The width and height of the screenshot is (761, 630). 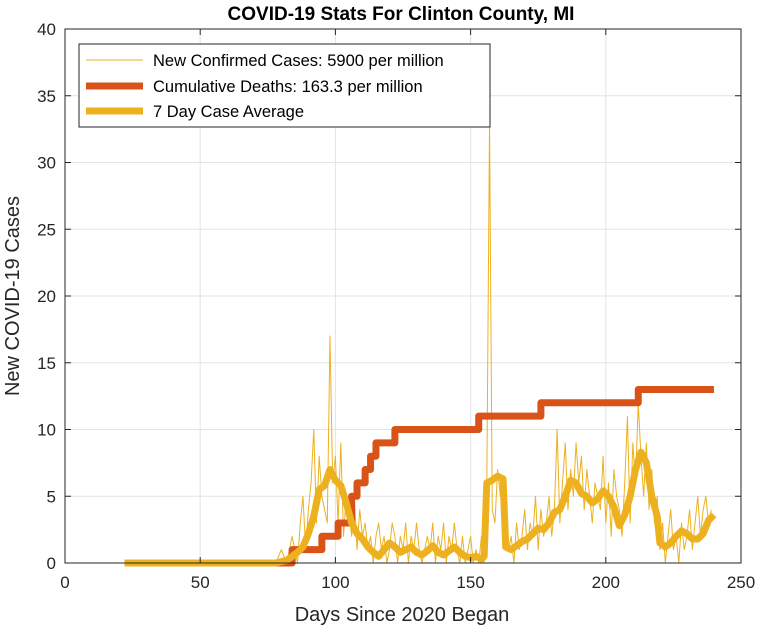 I want to click on y-tick-label: 0, so click(x=51, y=563).